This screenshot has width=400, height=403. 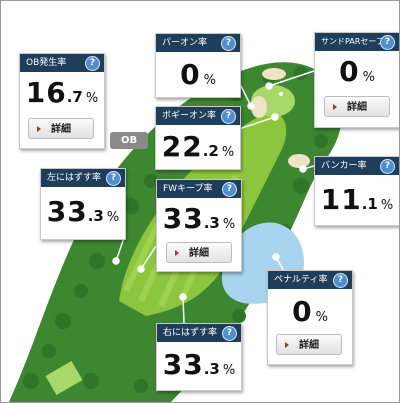 I want to click on bogey-on-rate-header: ボギーオン率?, so click(x=198, y=116).